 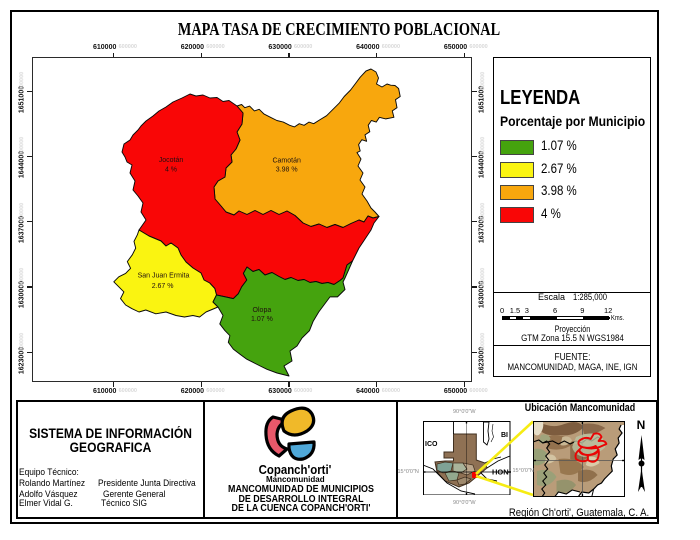 What do you see at coordinates (170, 170) in the screenshot?
I see `svg-text: 4 %` at bounding box center [170, 170].